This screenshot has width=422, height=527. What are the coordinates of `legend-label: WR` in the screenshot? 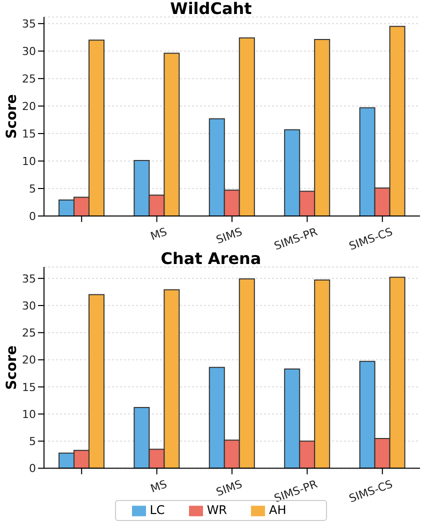 It's located at (217, 510).